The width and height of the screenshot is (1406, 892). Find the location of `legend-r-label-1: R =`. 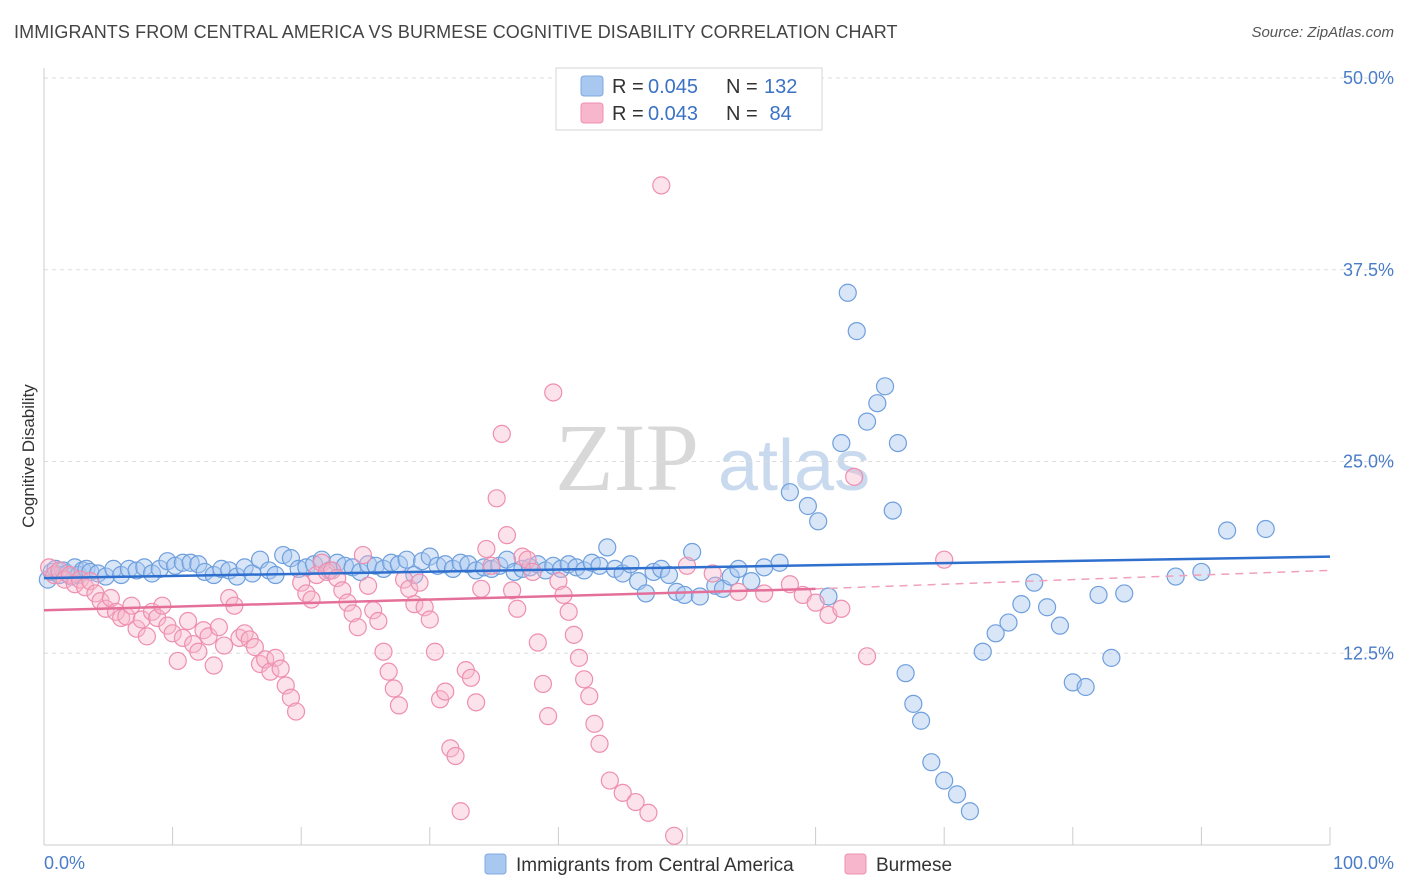

legend-r-label-1: R = is located at coordinates (628, 87).